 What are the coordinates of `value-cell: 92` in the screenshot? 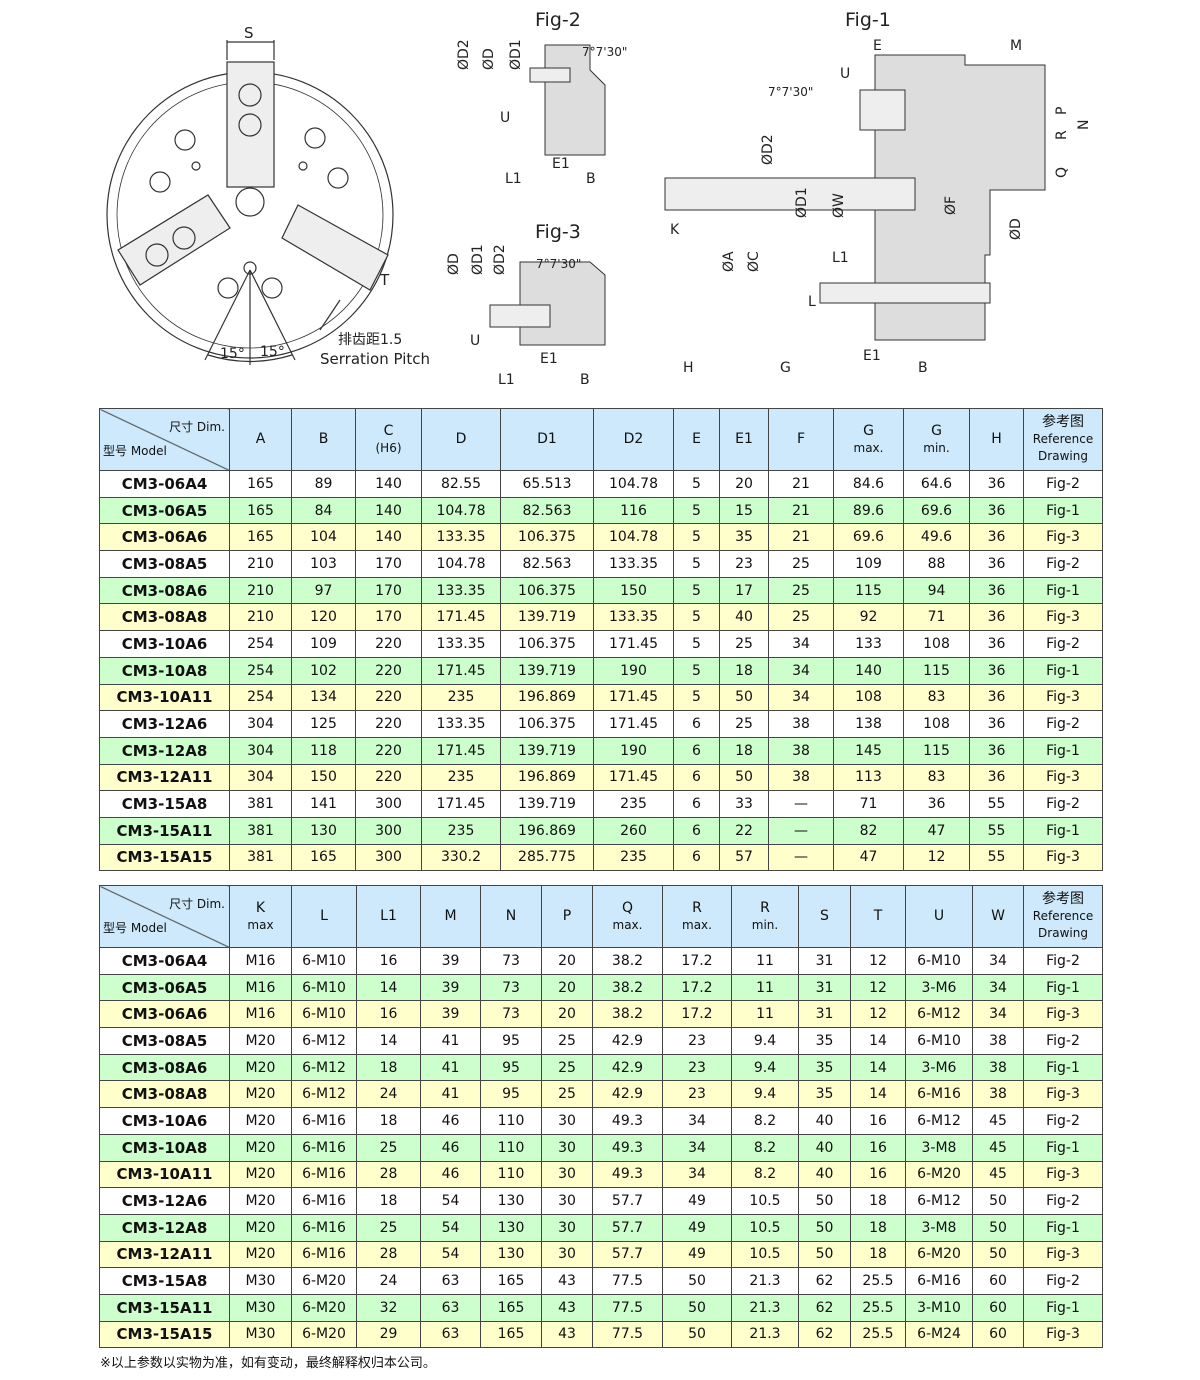 It's located at (868, 617).